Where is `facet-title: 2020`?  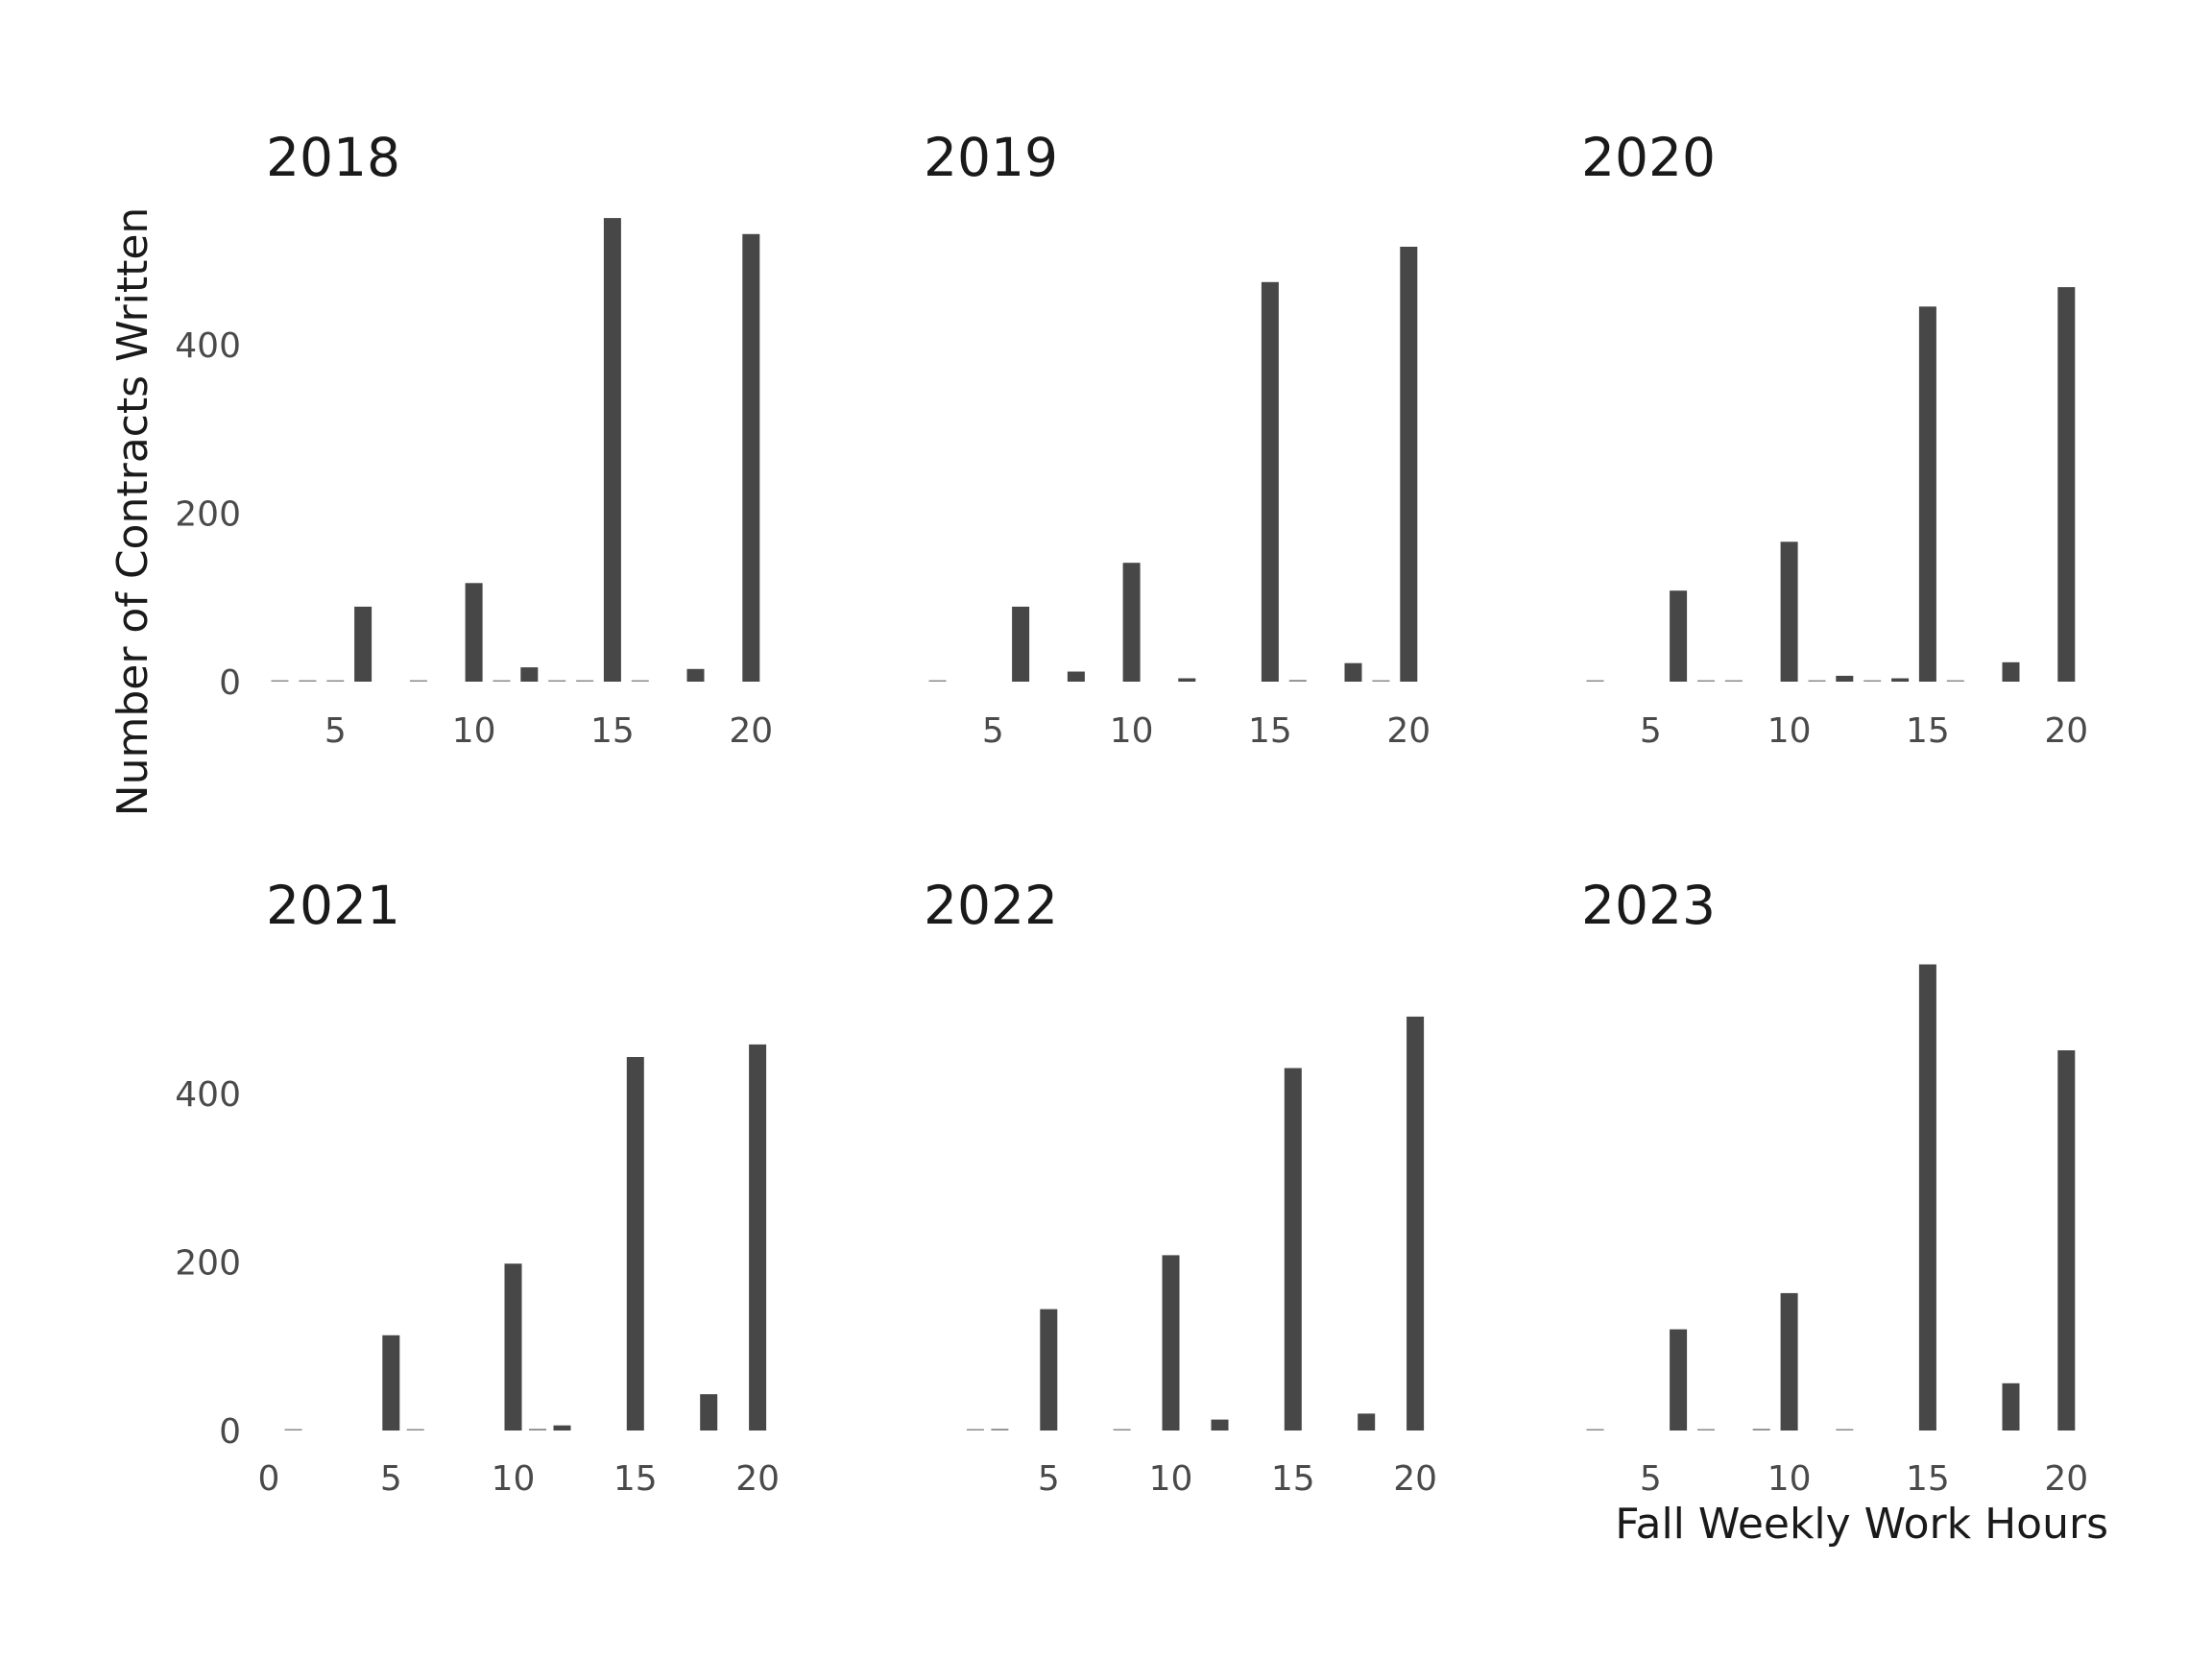
facet-title: 2020 is located at coordinates (1648, 158).